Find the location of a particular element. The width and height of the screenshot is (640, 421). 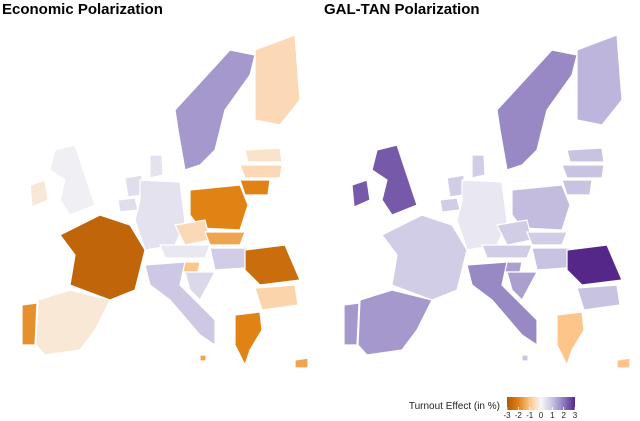

panel-title: GAL-TAN Polarization is located at coordinates (402, 9).